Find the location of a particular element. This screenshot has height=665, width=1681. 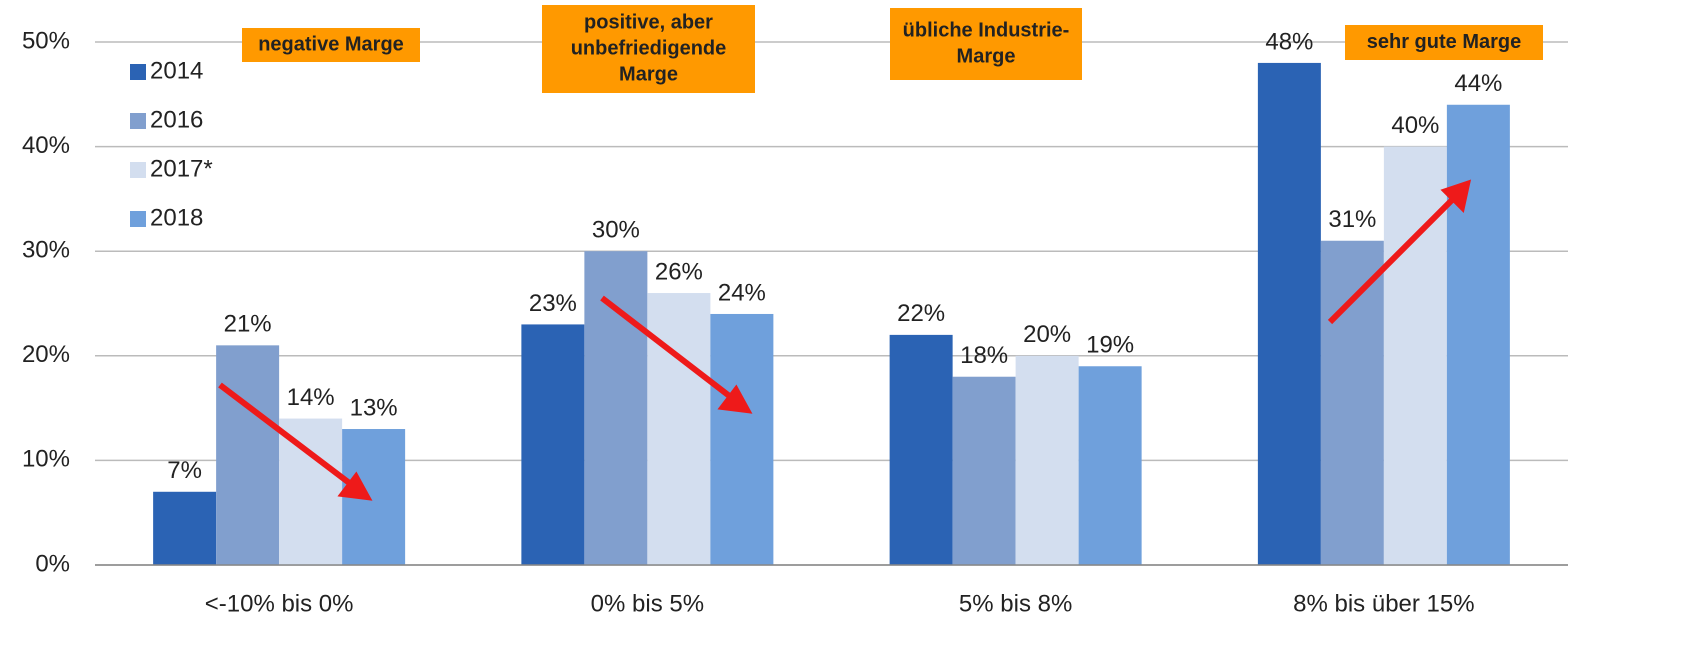

value-label: 7% is located at coordinates (184, 470).